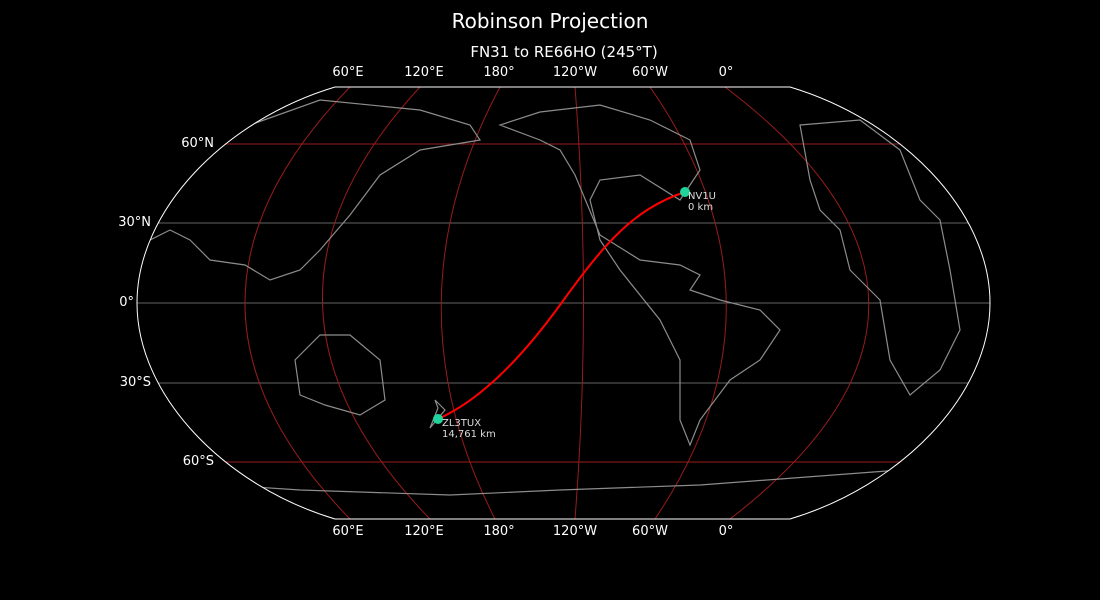 The height and width of the screenshot is (600, 1100). I want to click on lon-label-top: 0°, so click(726, 72).